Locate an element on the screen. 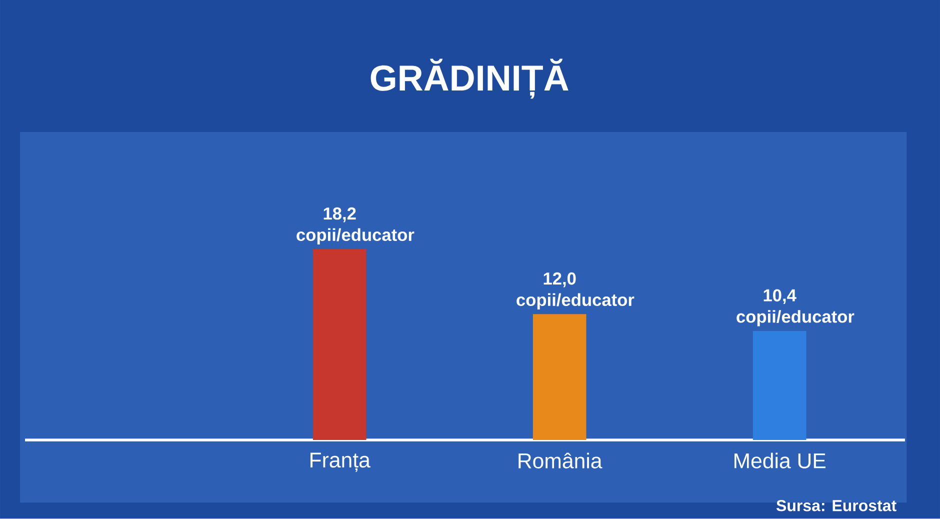 Image resolution: width=940 pixels, height=519 pixels. x-tick-label: Franța is located at coordinates (340, 462).